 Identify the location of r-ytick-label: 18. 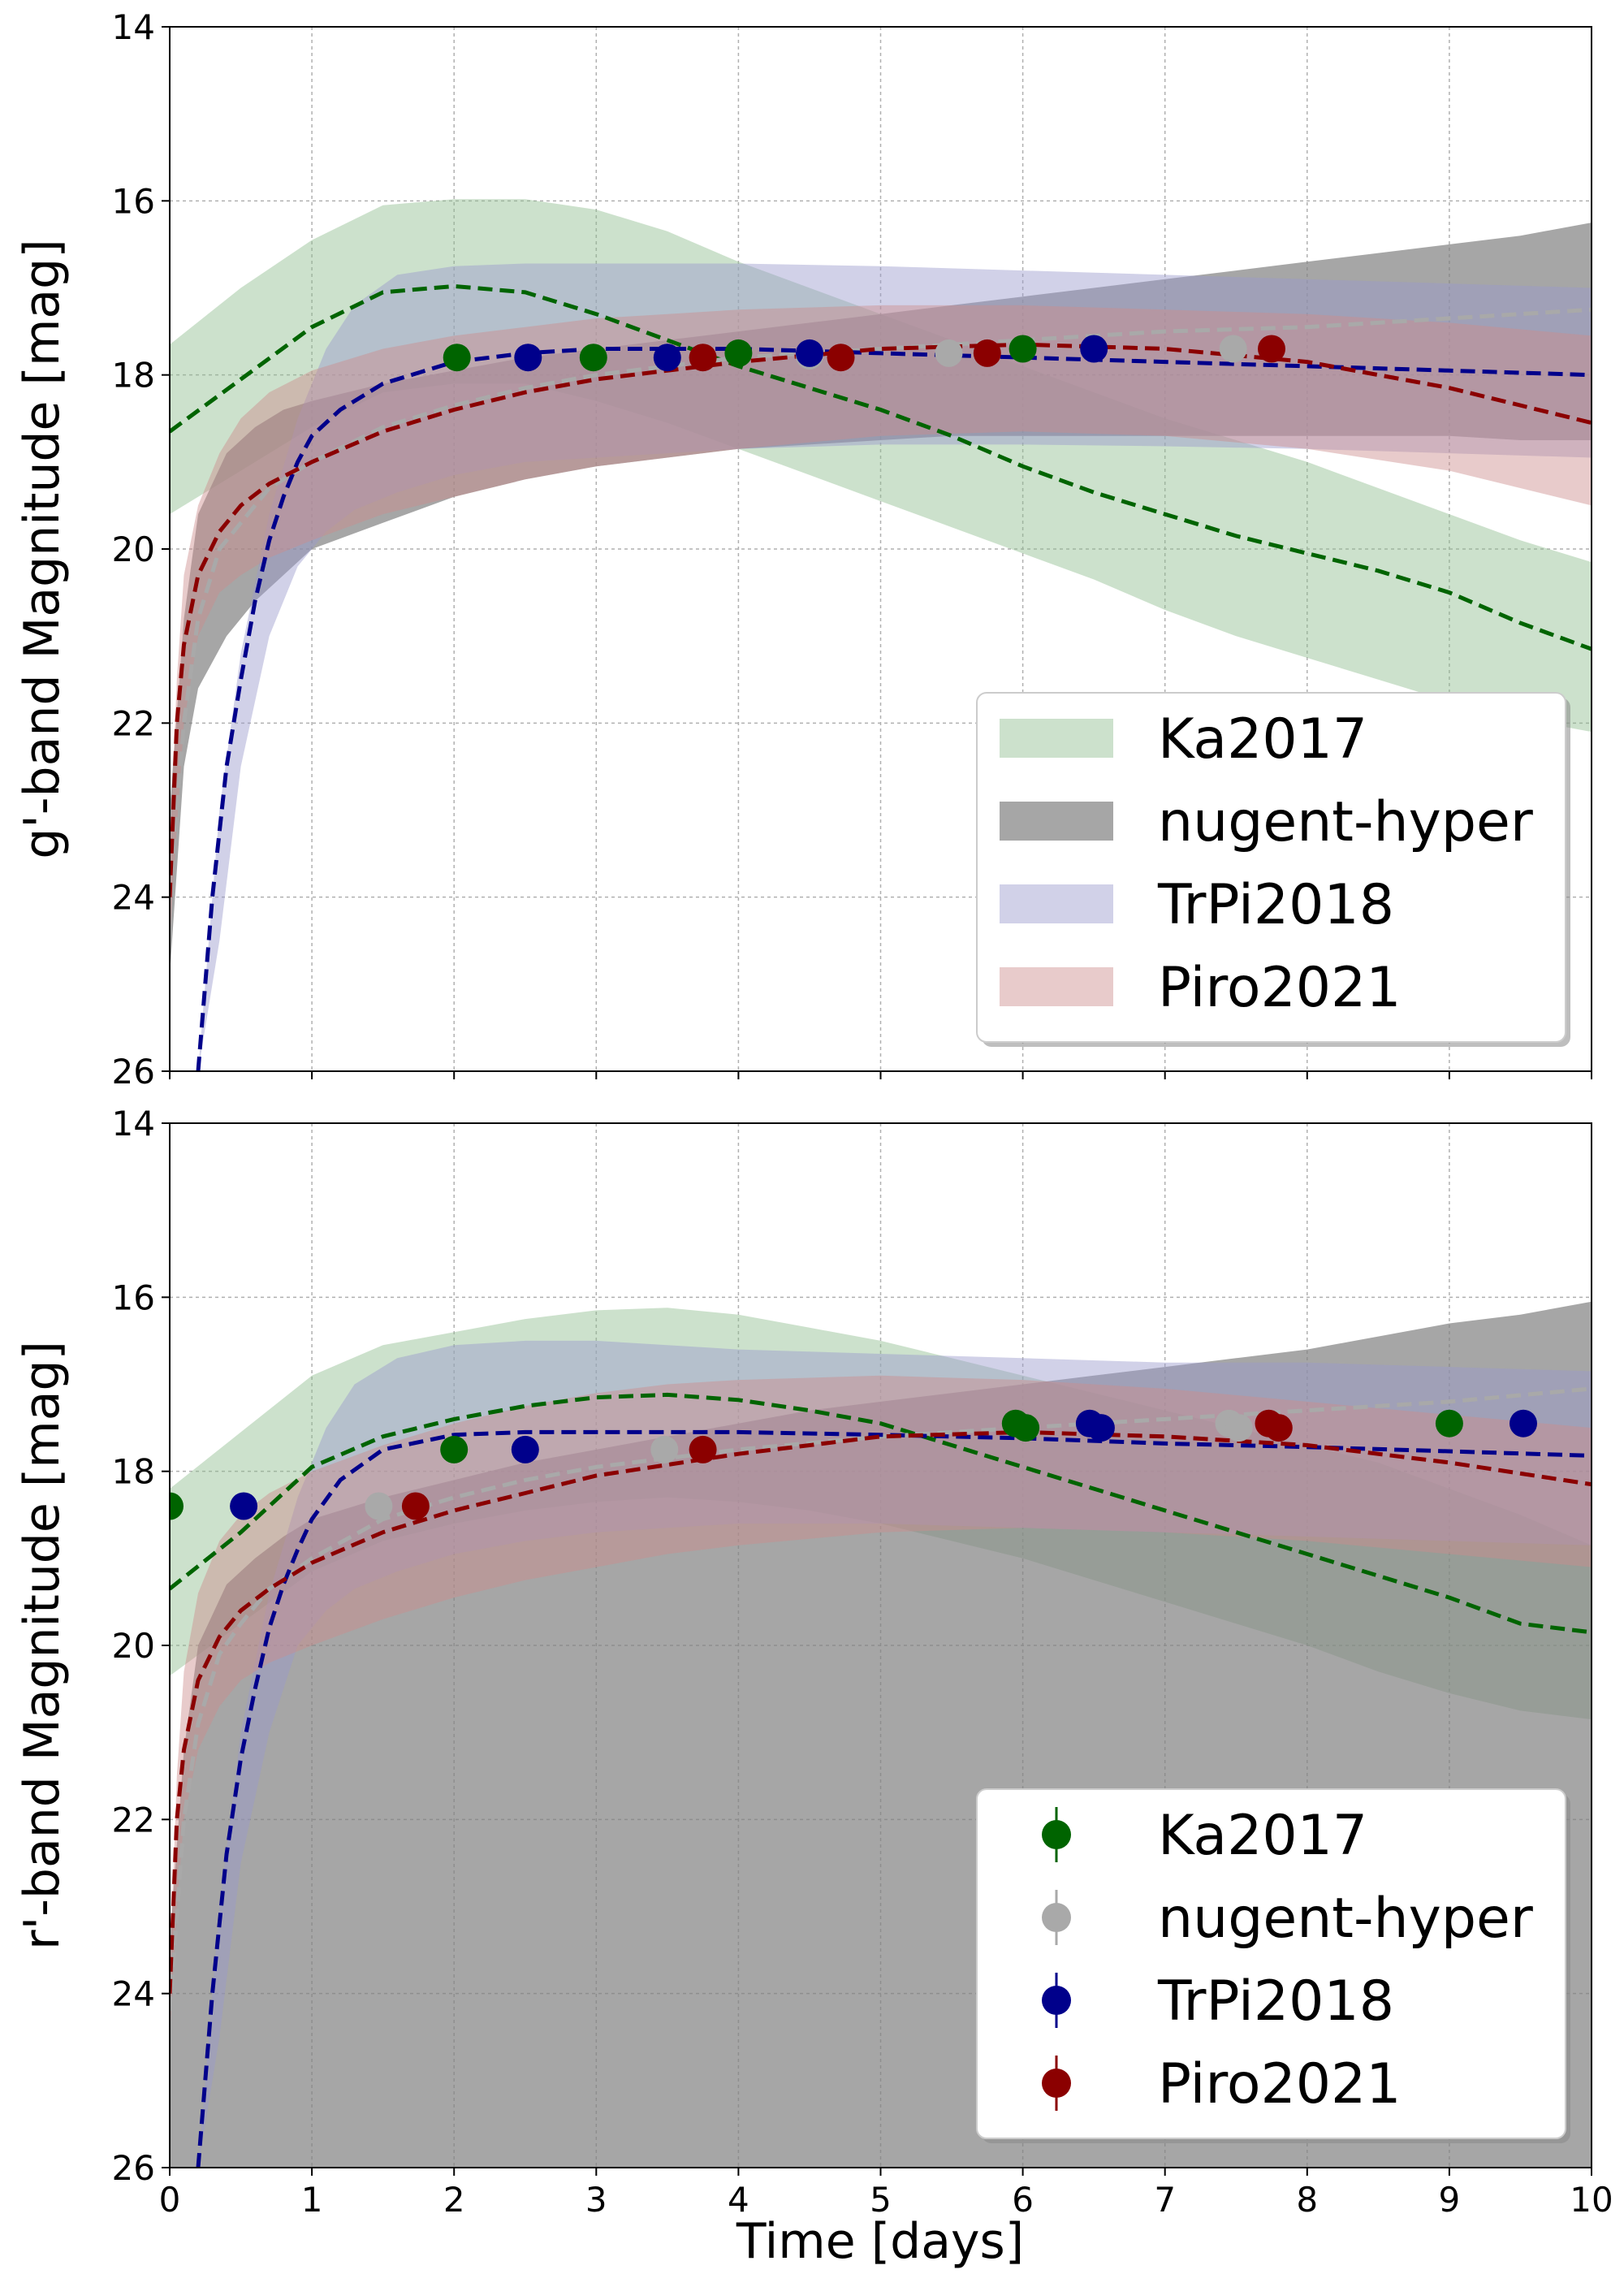
(134, 1472).